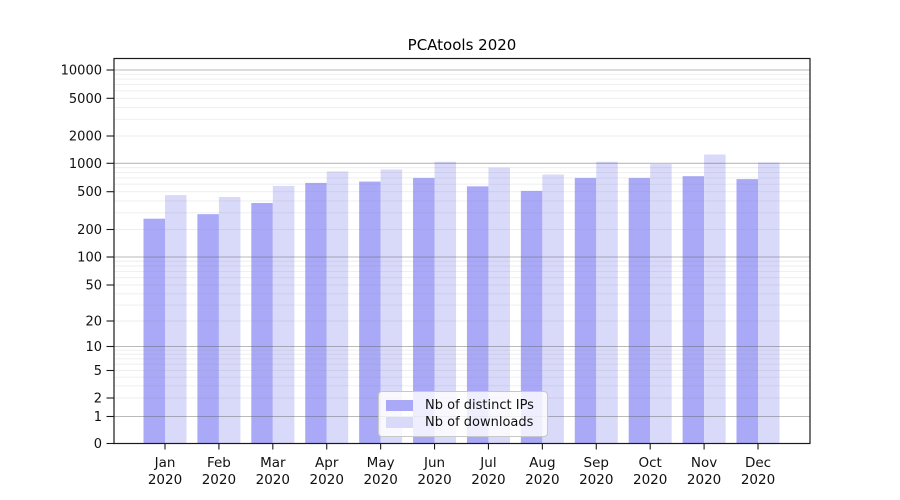 The image size is (900, 500). Describe the element at coordinates (596, 463) in the screenshot. I see `x-tick-label-month: Sep` at that location.